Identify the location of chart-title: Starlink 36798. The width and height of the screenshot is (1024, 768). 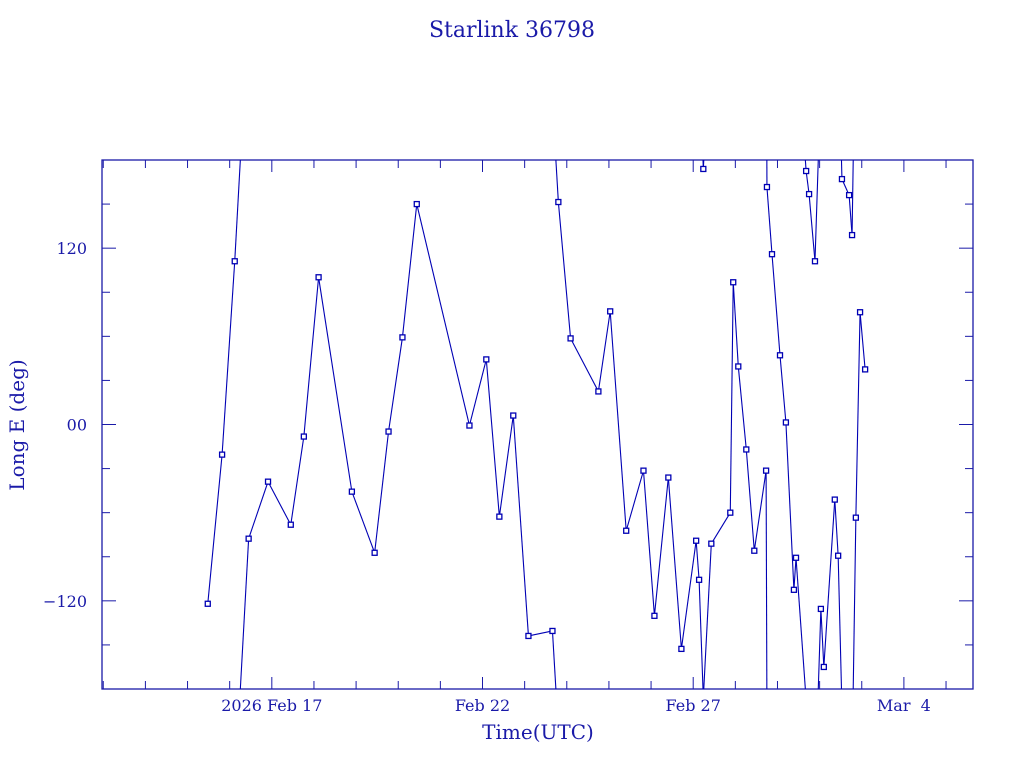
(512, 30).